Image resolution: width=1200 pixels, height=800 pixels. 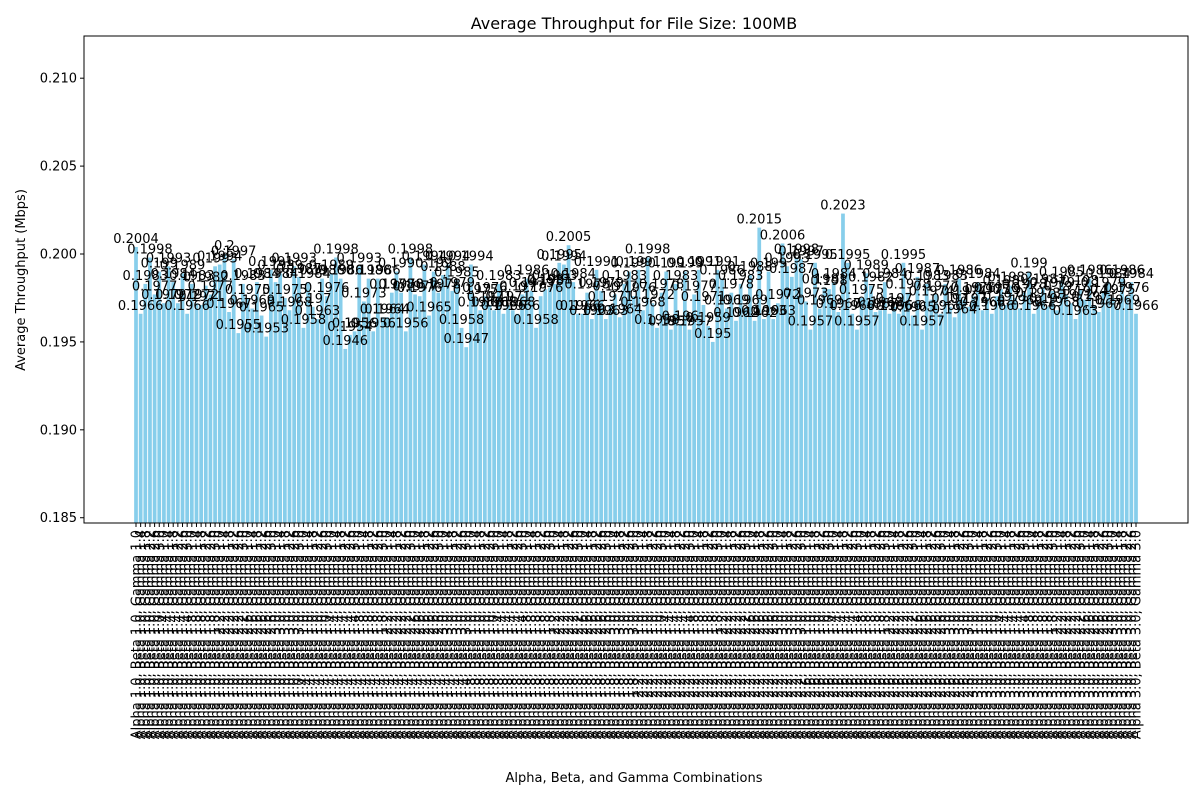 I want to click on value-label: 0.1984, so click(x=1108, y=274).